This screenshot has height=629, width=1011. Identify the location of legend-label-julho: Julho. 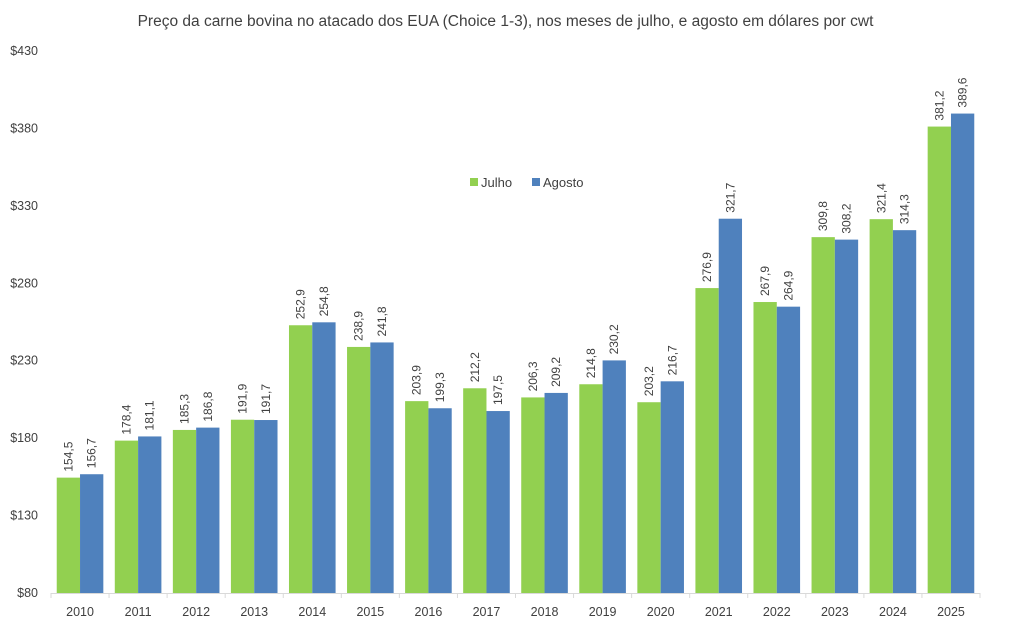
(496, 182).